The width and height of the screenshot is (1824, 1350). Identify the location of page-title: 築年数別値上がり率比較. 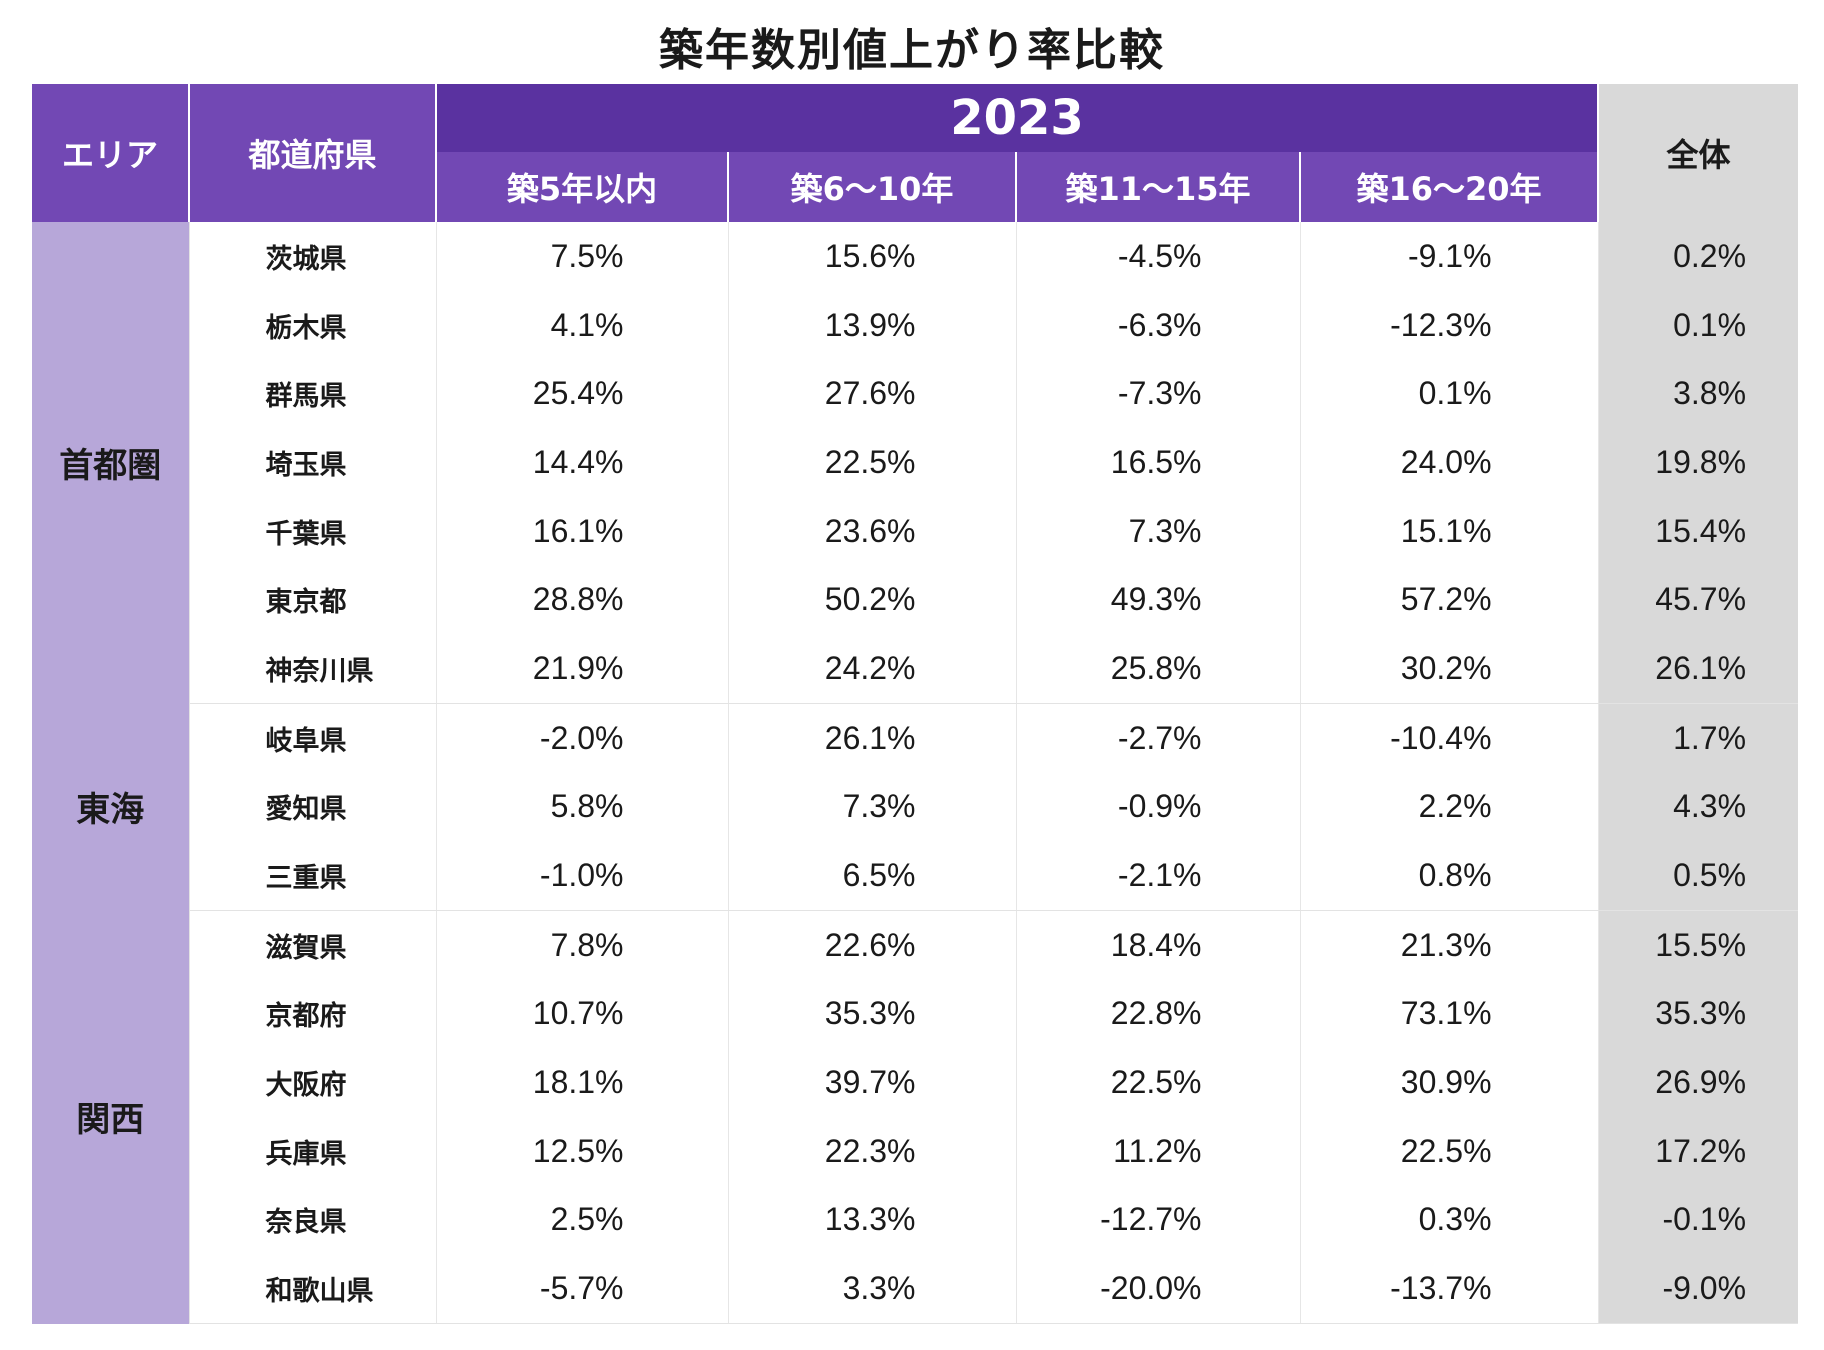
(912, 50).